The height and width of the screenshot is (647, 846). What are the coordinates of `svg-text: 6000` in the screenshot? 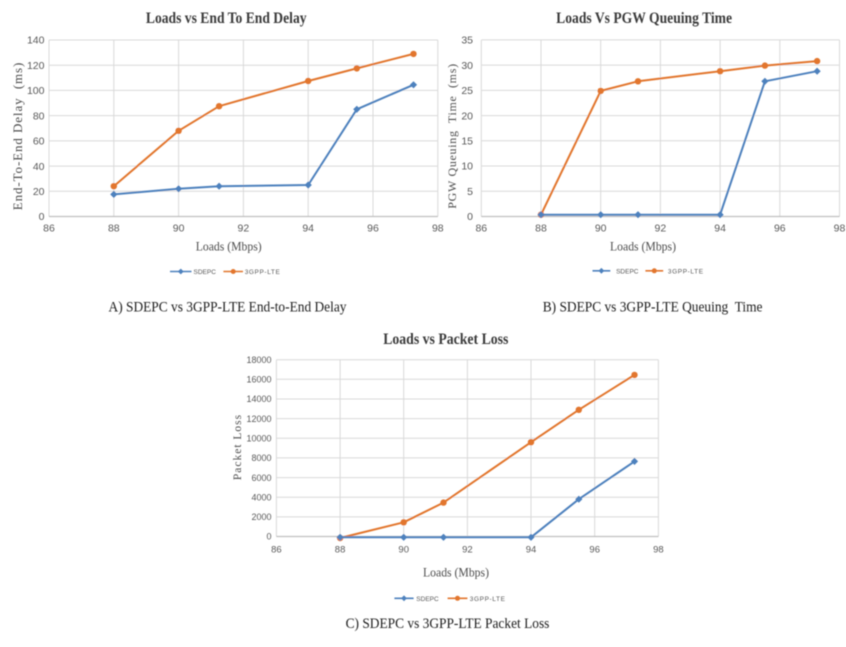 It's located at (261, 478).